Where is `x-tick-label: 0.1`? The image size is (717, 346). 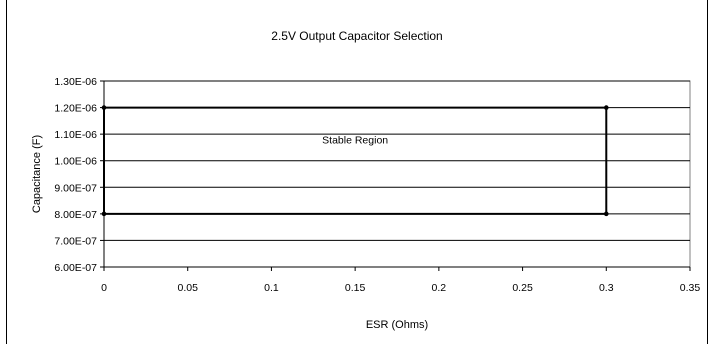
x-tick-label: 0.1 is located at coordinates (271, 288).